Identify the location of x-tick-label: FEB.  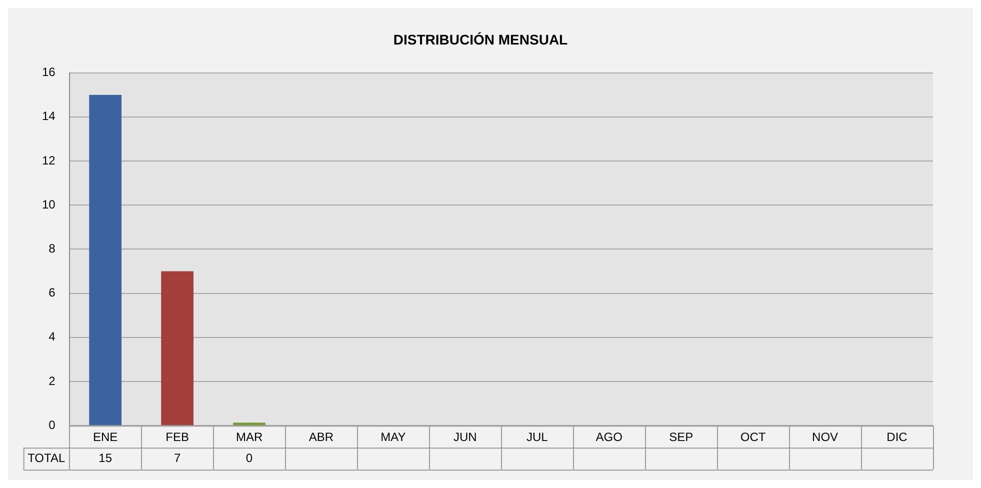
(177, 437).